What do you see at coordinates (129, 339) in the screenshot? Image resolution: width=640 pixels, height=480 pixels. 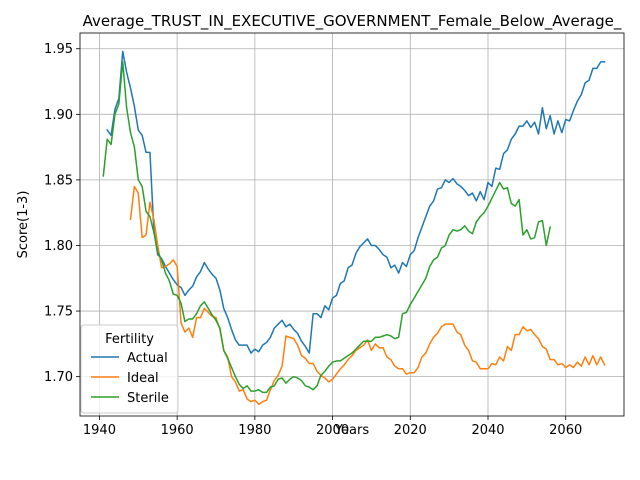 I see `legend-title: Fertility` at bounding box center [129, 339].